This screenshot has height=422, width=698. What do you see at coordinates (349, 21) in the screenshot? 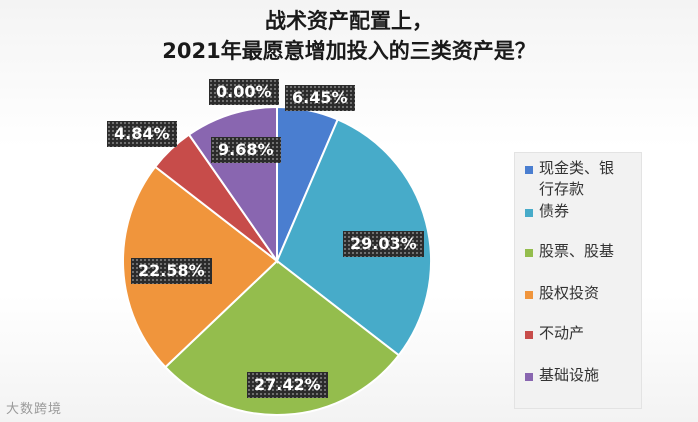
I see `chart-title-line1: 战术资产配置上，` at bounding box center [349, 21].